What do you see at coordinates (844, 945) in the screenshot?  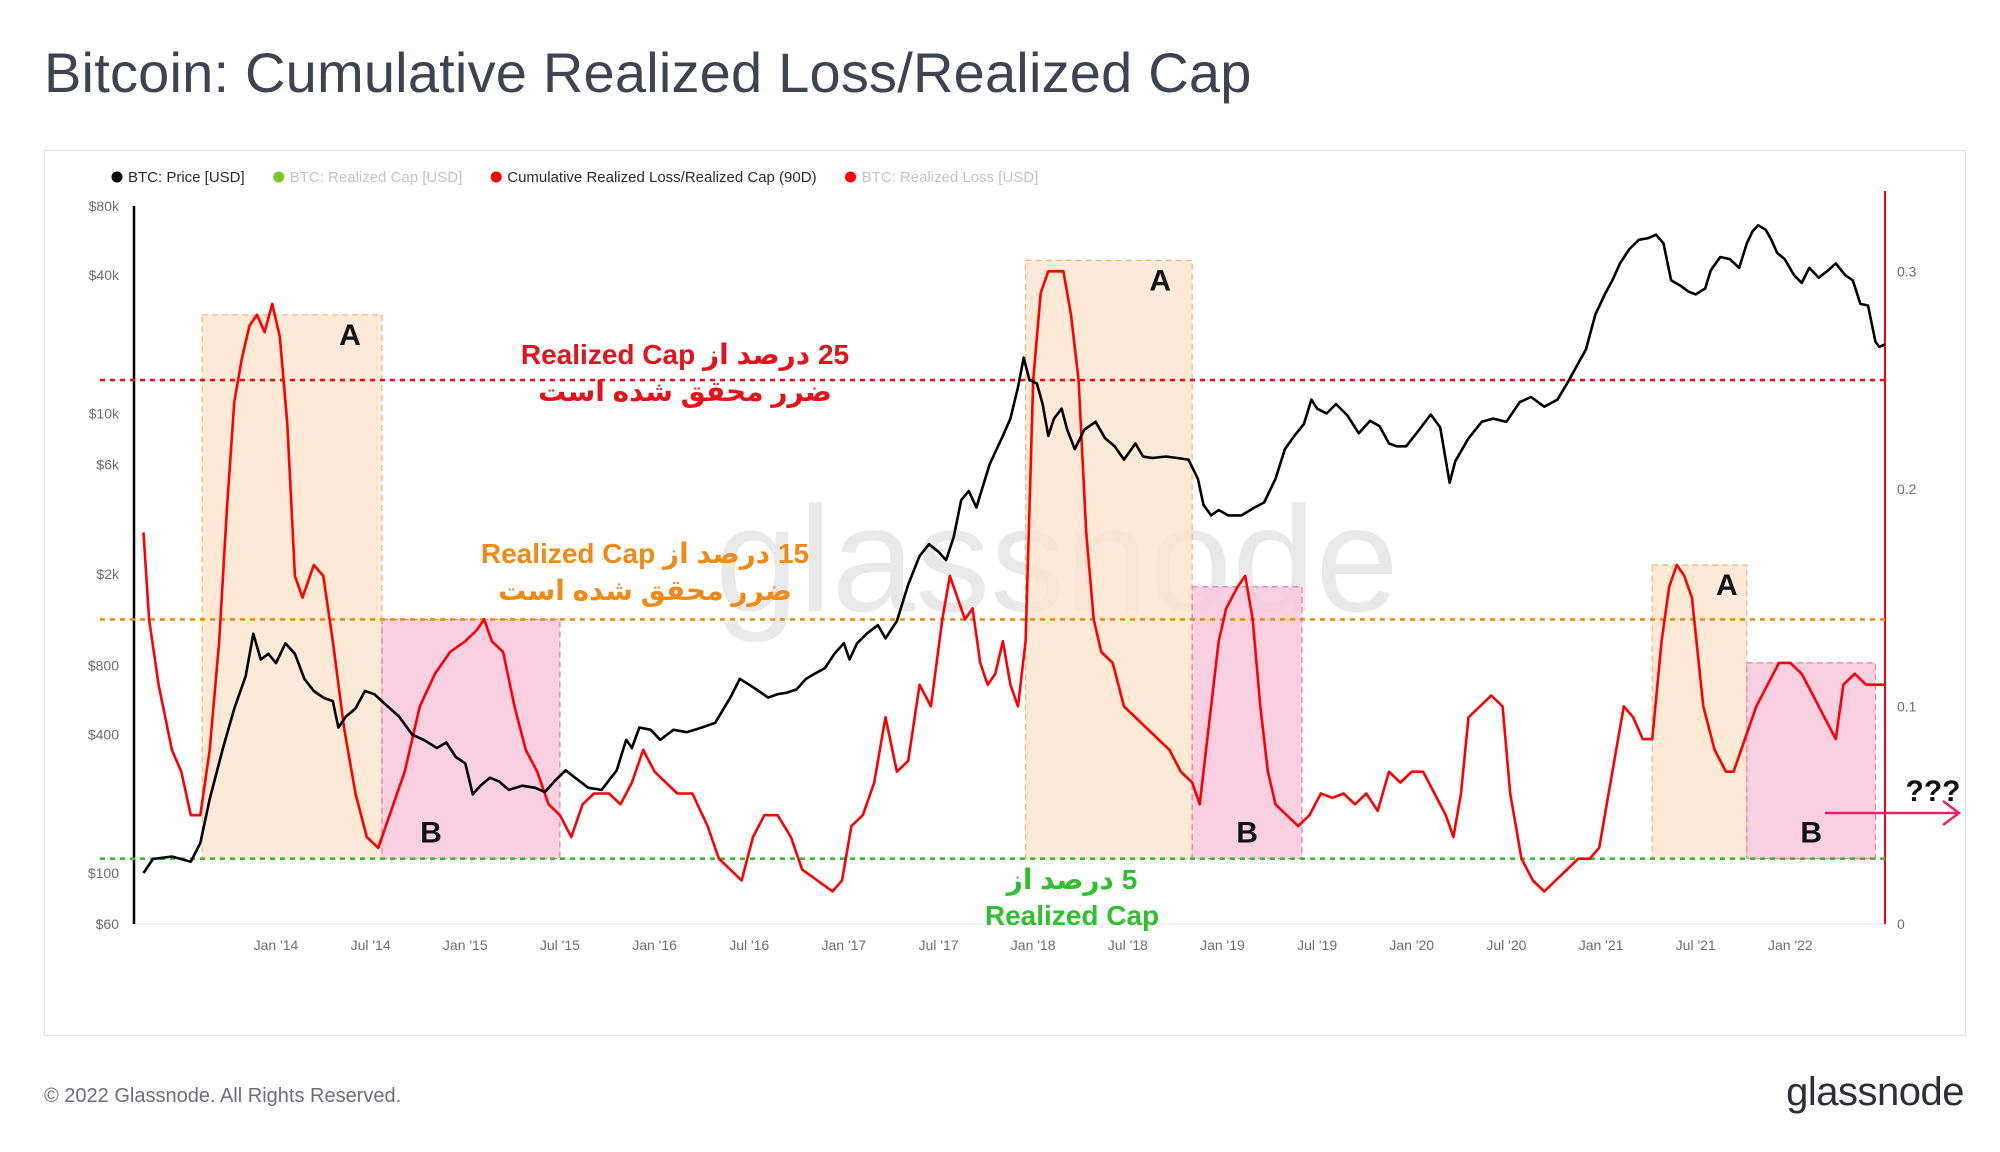 I see `x-tick-label: Jan '17` at bounding box center [844, 945].